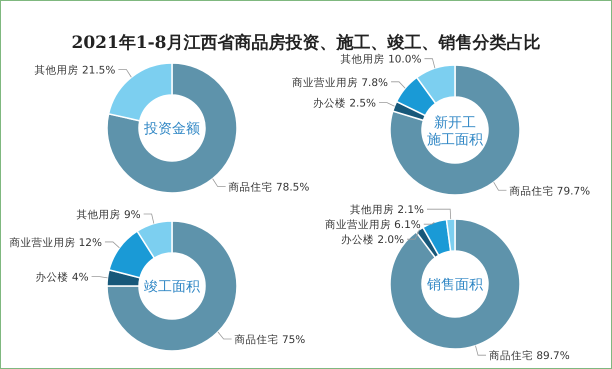  Describe the element at coordinates (454, 285) in the screenshot. I see `text: 销售面积` at that location.